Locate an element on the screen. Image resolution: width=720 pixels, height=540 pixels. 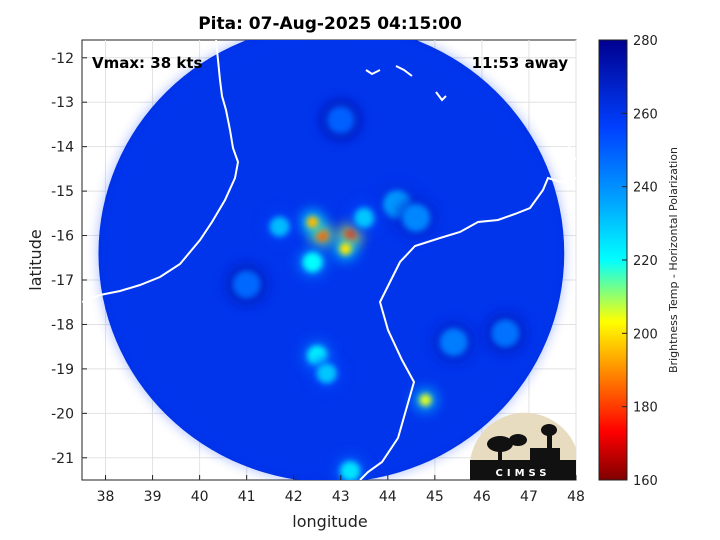
y-tick-label: -16 is located at coordinates (62, 237).